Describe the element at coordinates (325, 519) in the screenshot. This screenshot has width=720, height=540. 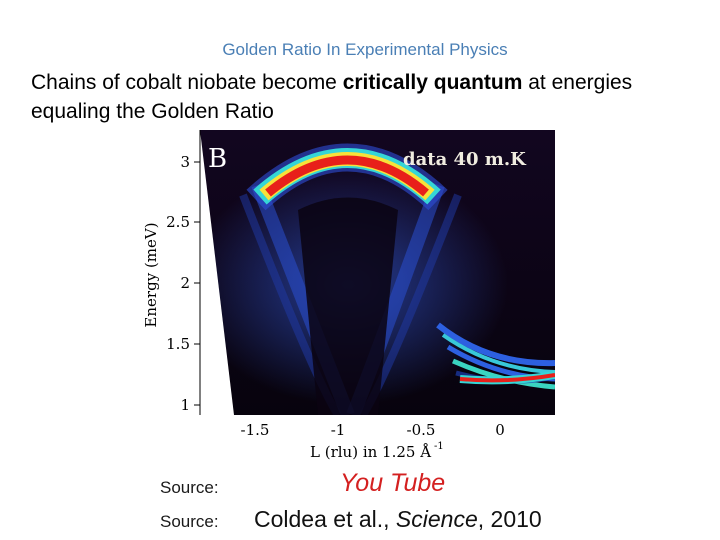
I see `citation-authors: Coldea et al.,` at that location.